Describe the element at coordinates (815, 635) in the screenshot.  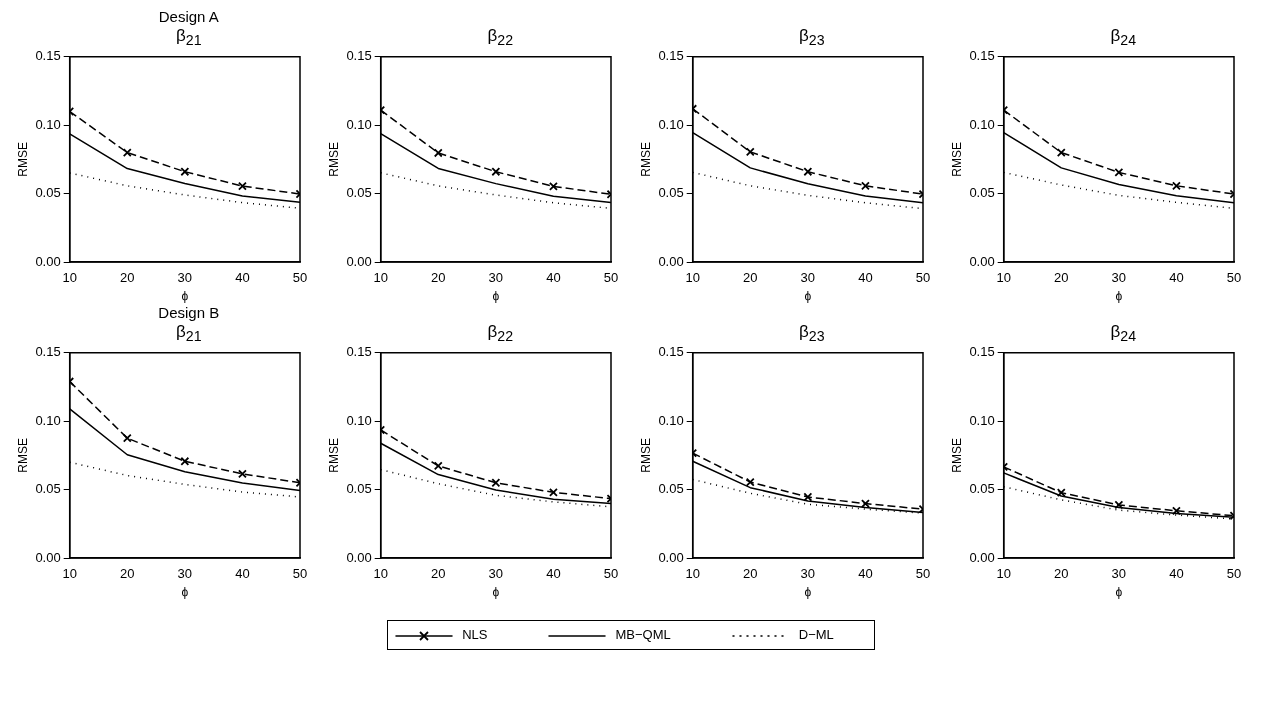
I see `legend-label: D−ML` at that location.